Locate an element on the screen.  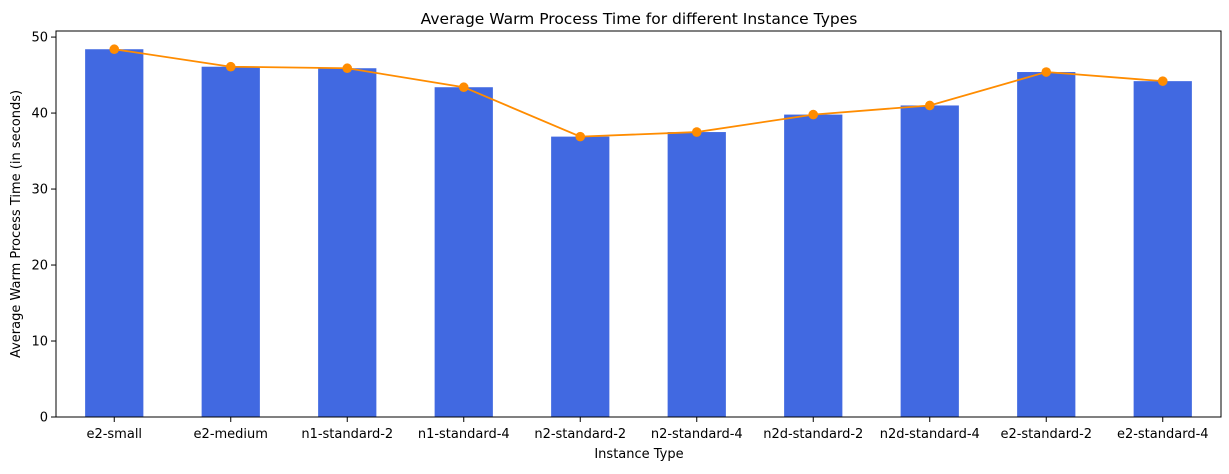
y-tick-label: 40 is located at coordinates (39, 114).